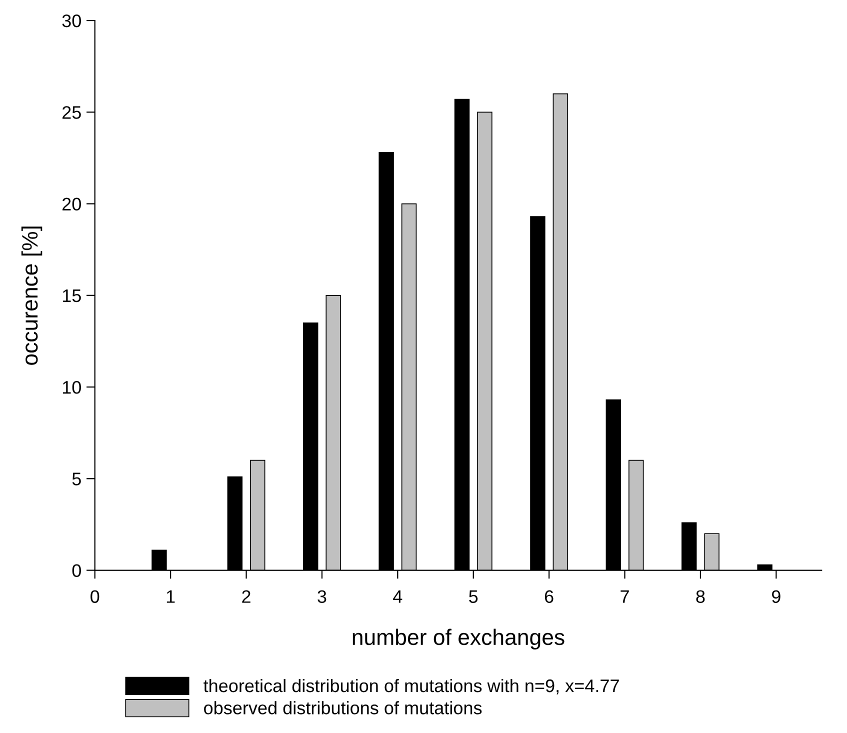 The image size is (847, 733). Describe the element at coordinates (246, 596) in the screenshot. I see `x-tick-label: 2` at that location.